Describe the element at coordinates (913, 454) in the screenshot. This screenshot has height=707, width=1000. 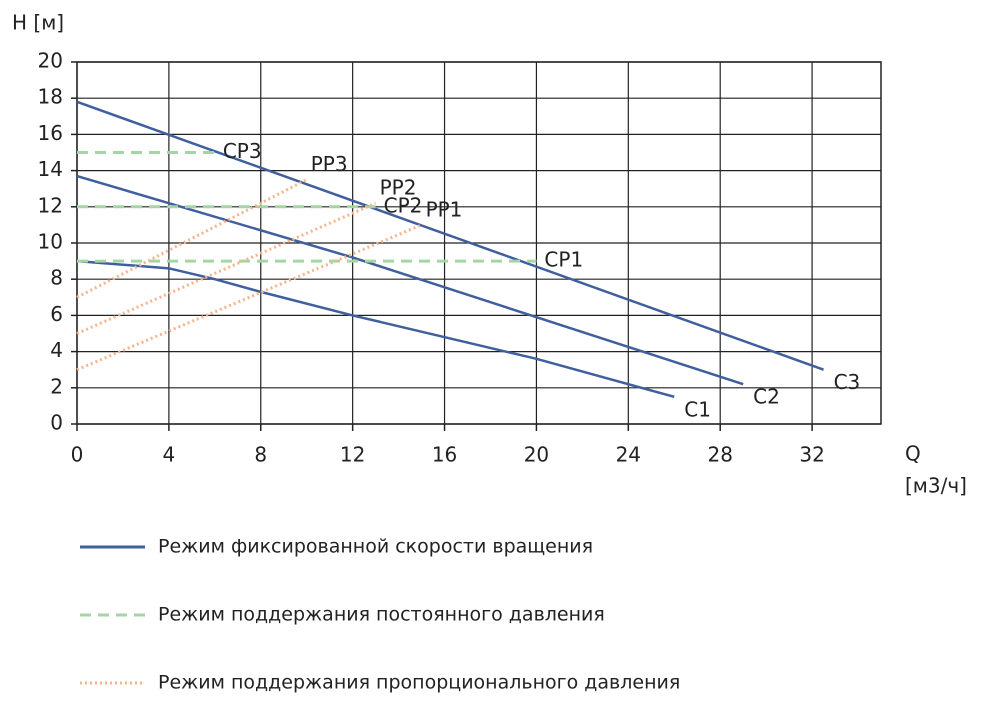
I see `x-axis-label: Q` at that location.